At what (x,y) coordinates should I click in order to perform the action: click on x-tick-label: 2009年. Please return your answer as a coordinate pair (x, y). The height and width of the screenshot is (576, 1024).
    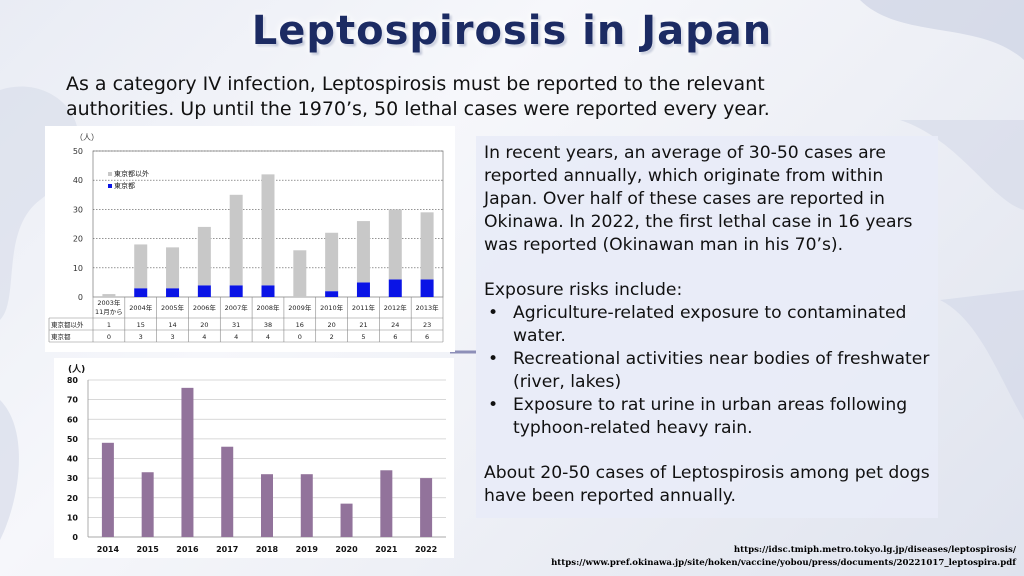
    Looking at the image, I should click on (300, 307).